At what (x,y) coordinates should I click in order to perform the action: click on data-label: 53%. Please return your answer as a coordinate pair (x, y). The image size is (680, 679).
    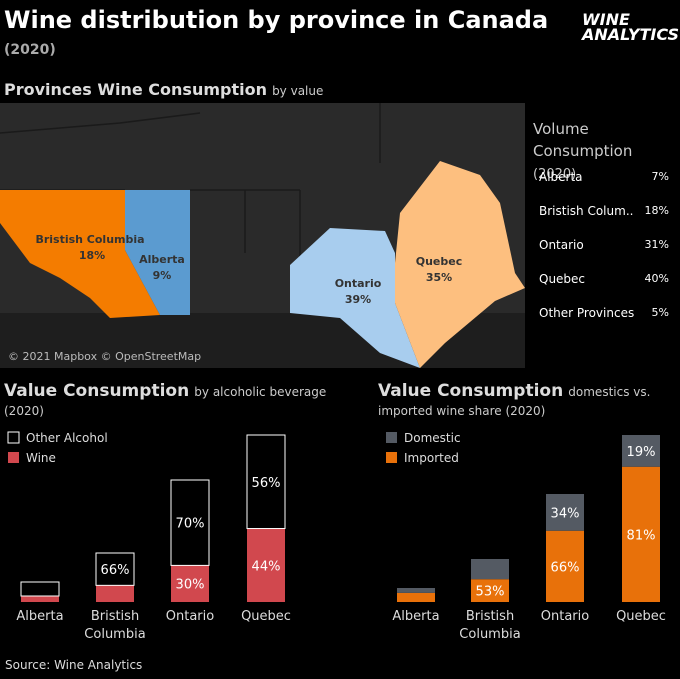
    Looking at the image, I should click on (490, 592).